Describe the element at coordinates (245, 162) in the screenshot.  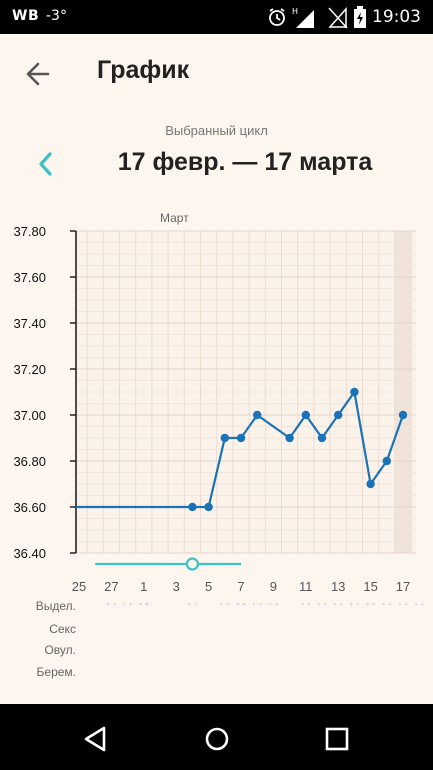
I see `cycle-range: 17 февр. — 17 марта` at that location.